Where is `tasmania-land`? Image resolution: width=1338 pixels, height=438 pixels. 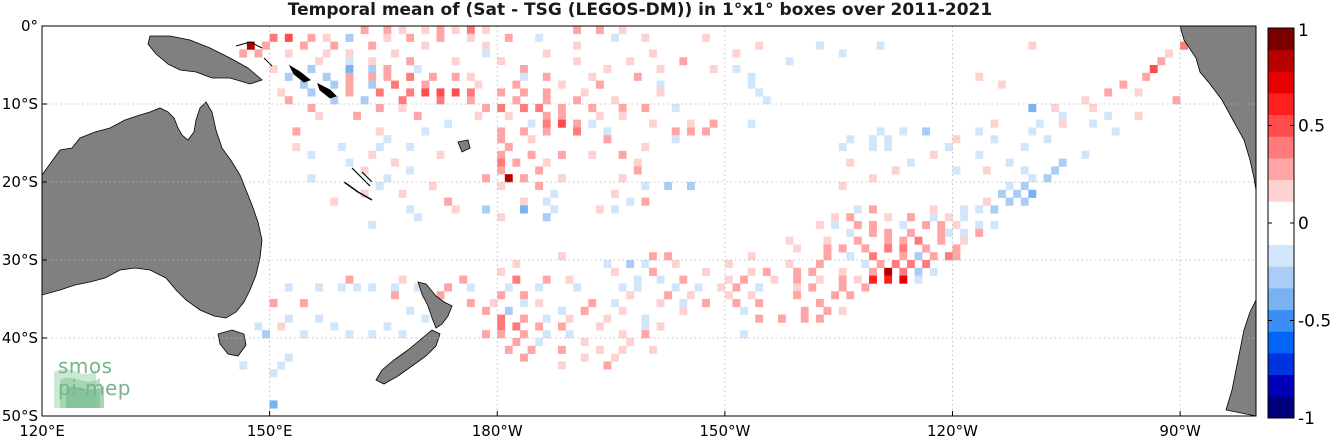
tasmania-land is located at coordinates (232, 343).